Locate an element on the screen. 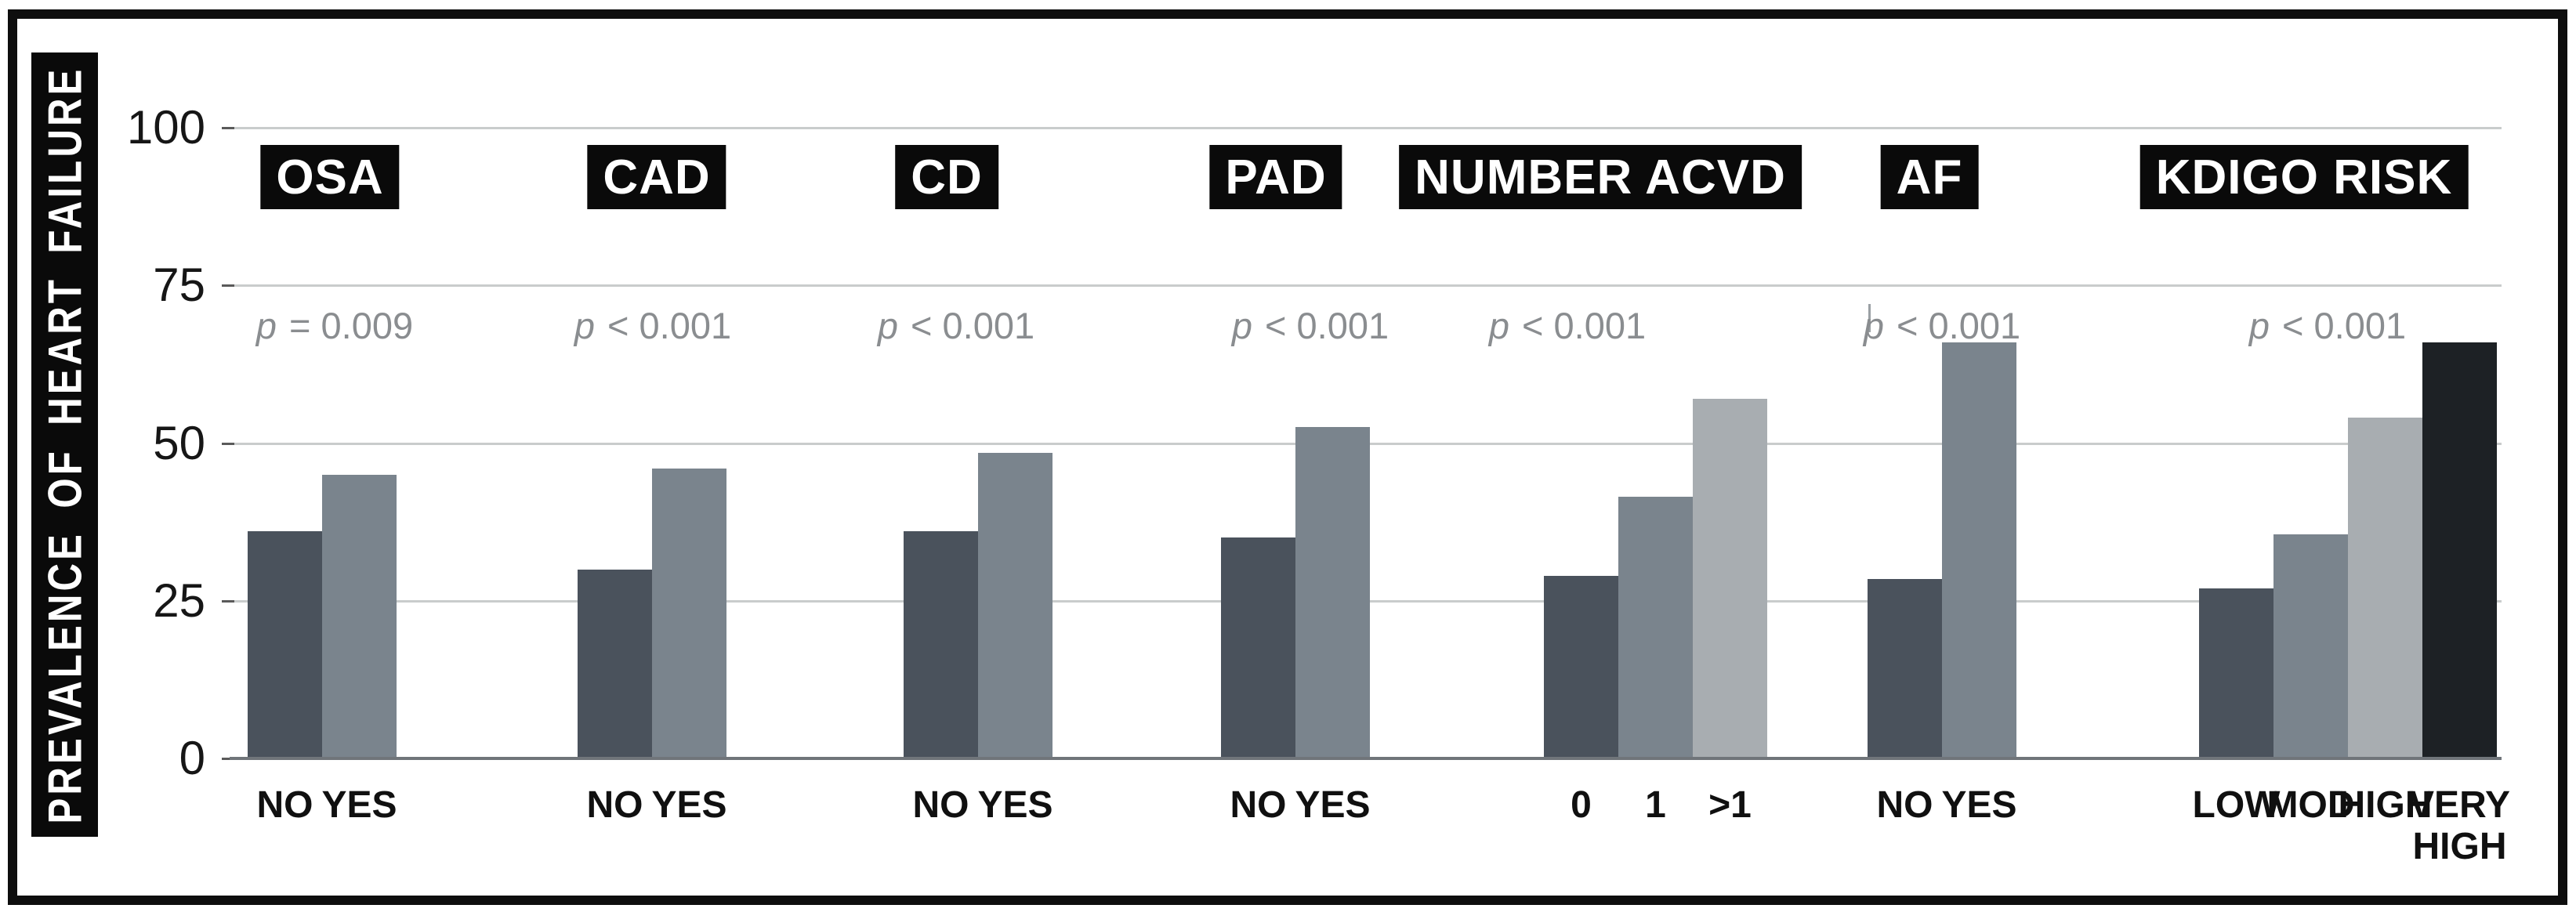 This screenshot has height=912, width=2576. x-category-label-cd-no: NO is located at coordinates (940, 805).